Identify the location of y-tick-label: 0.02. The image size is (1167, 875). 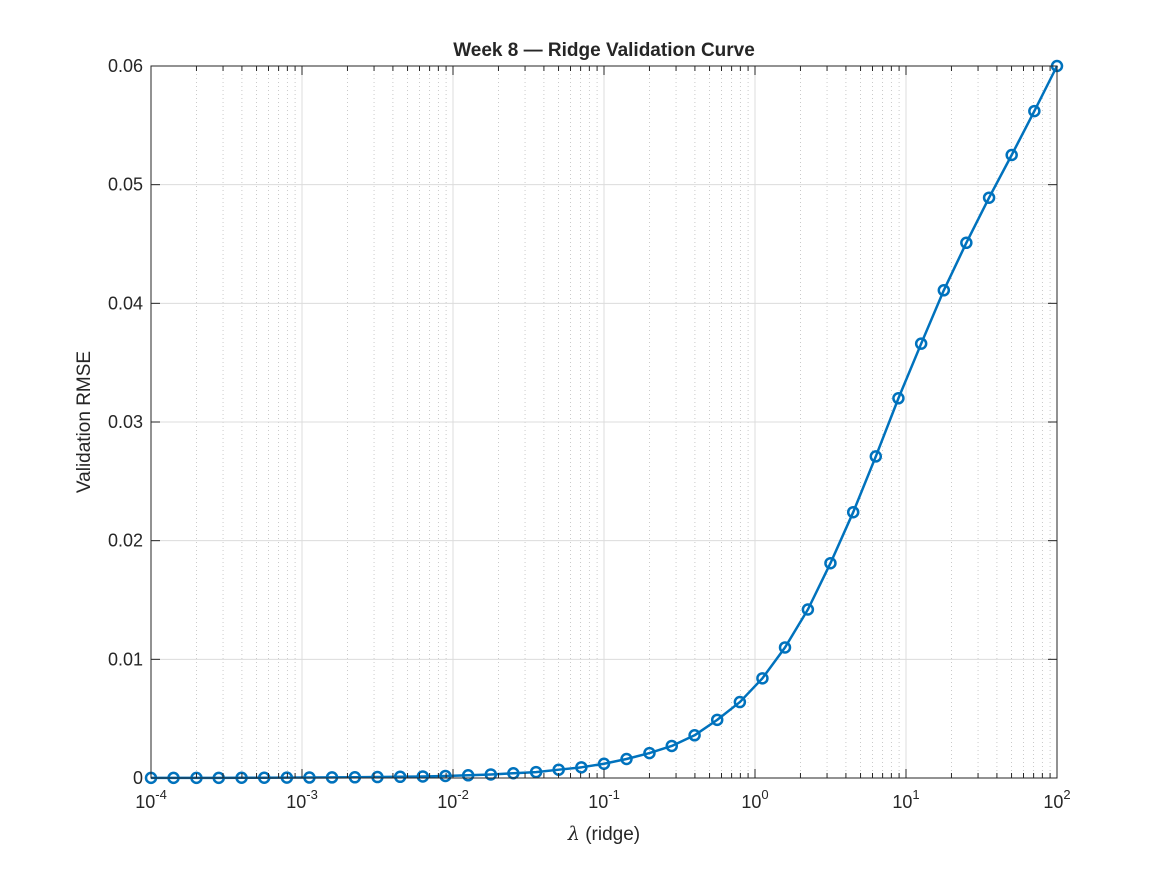
(125, 541).